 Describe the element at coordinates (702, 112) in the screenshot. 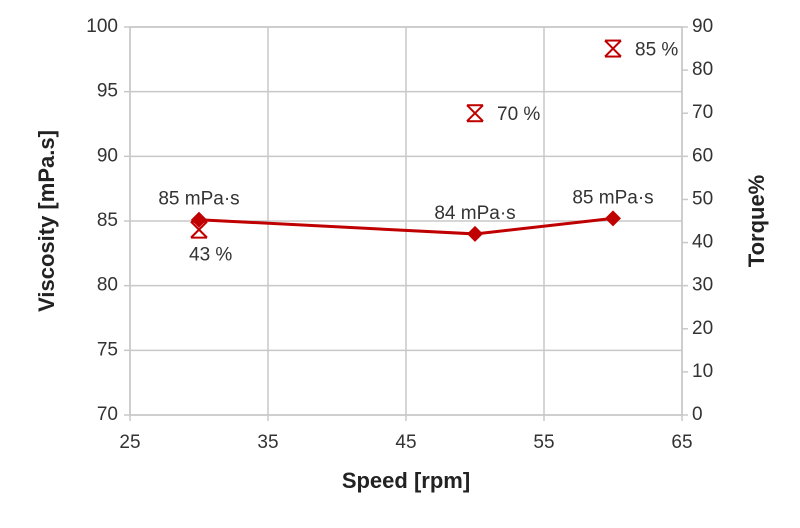

I see `y2-tick-label: 70` at that location.